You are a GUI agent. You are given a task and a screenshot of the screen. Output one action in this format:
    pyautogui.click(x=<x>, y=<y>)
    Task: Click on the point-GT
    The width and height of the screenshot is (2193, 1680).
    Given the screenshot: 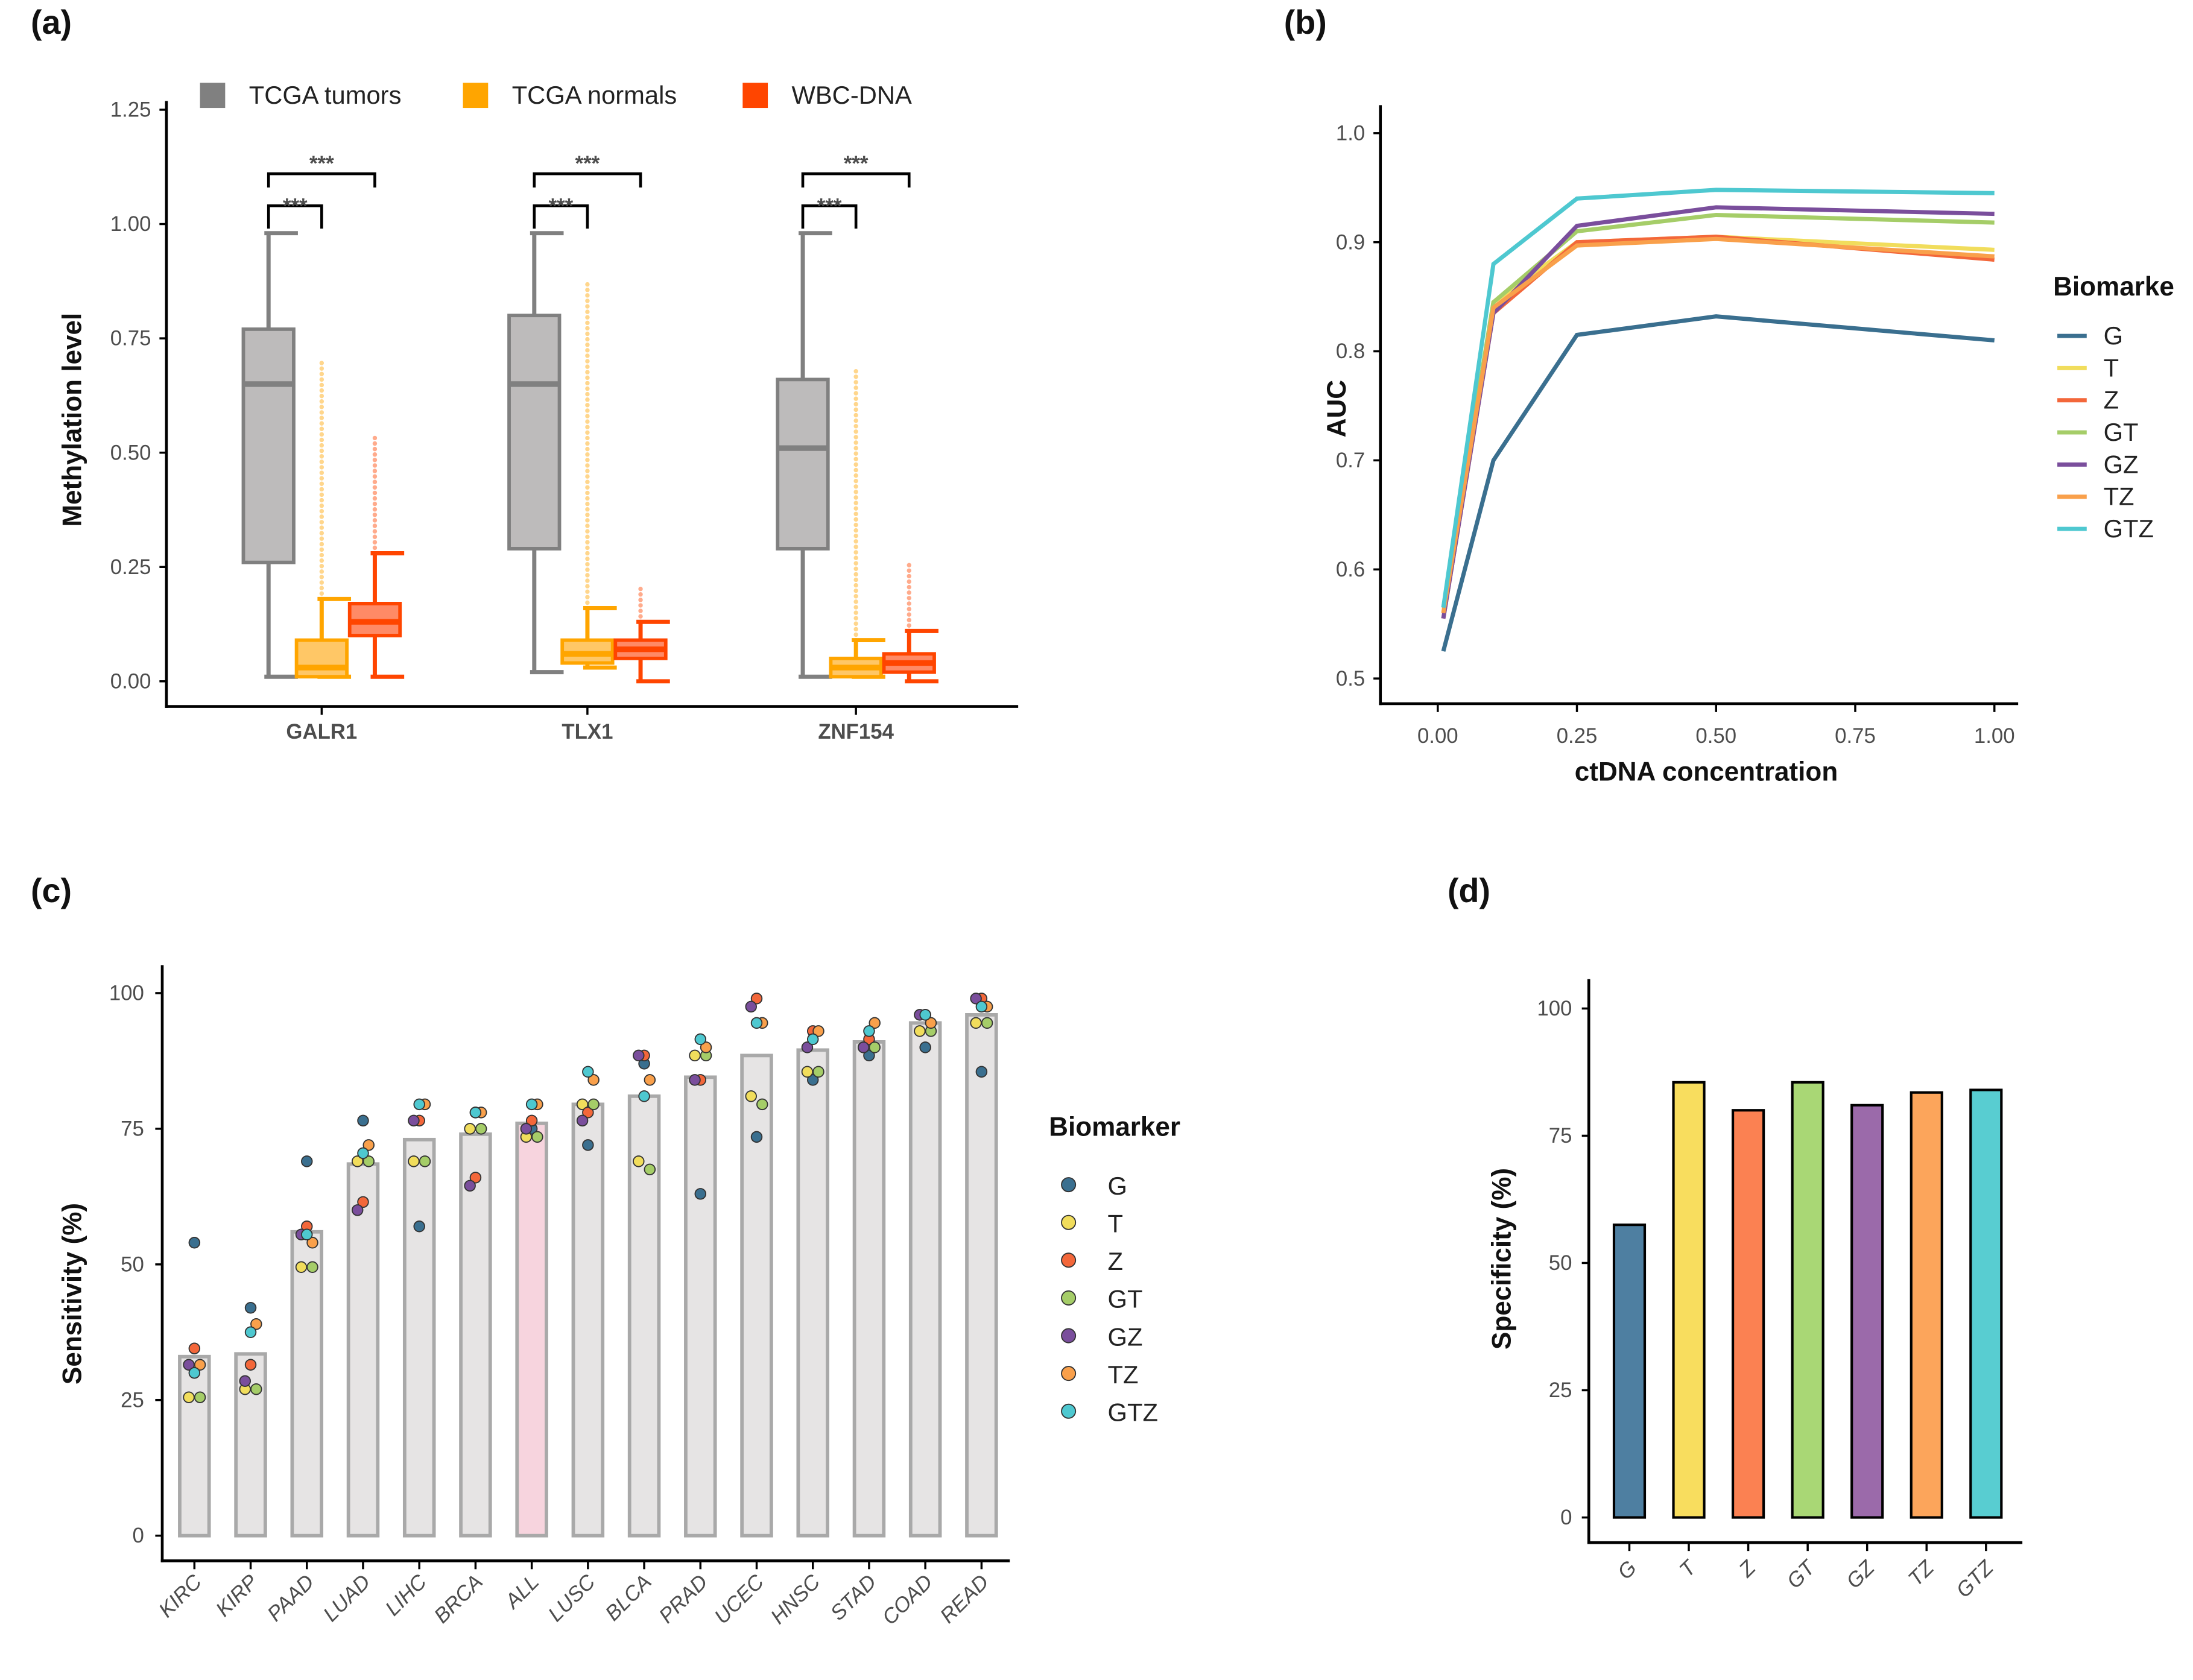 What is the action you would take?
    pyautogui.click(x=200, y=1397)
    